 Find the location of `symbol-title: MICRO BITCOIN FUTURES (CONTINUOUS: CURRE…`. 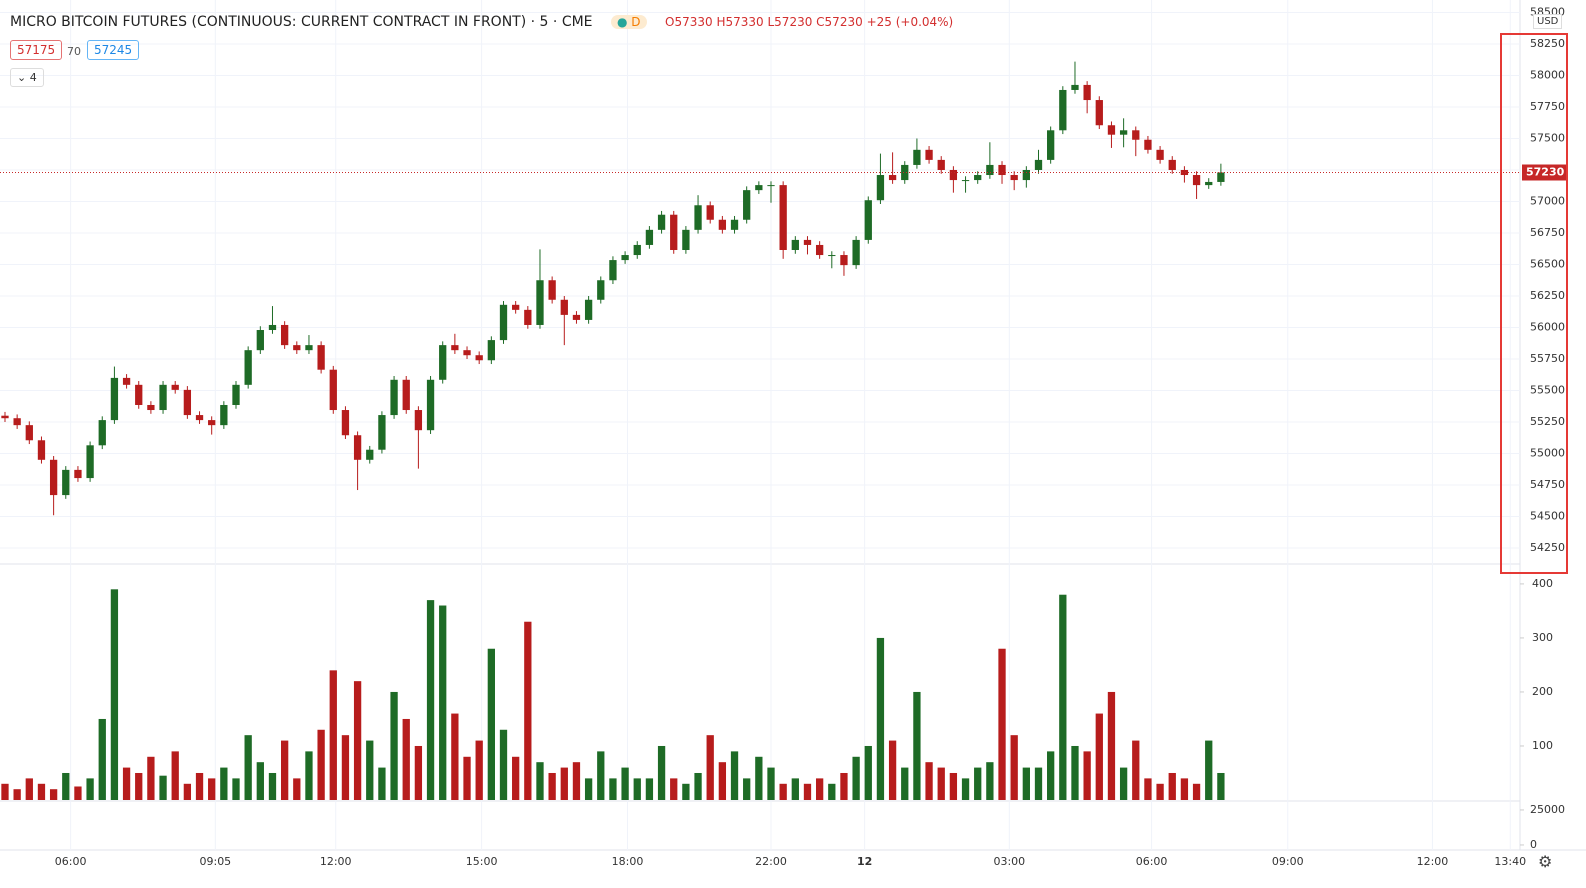

symbol-title: MICRO BITCOIN FUTURES (CONTINUOUS: CURRE… is located at coordinates (268, 22).